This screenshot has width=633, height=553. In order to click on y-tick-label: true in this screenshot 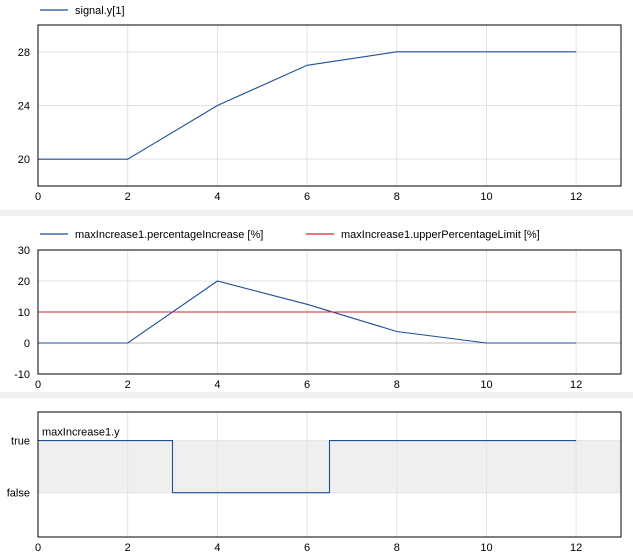, I will do `click(20, 442)`.